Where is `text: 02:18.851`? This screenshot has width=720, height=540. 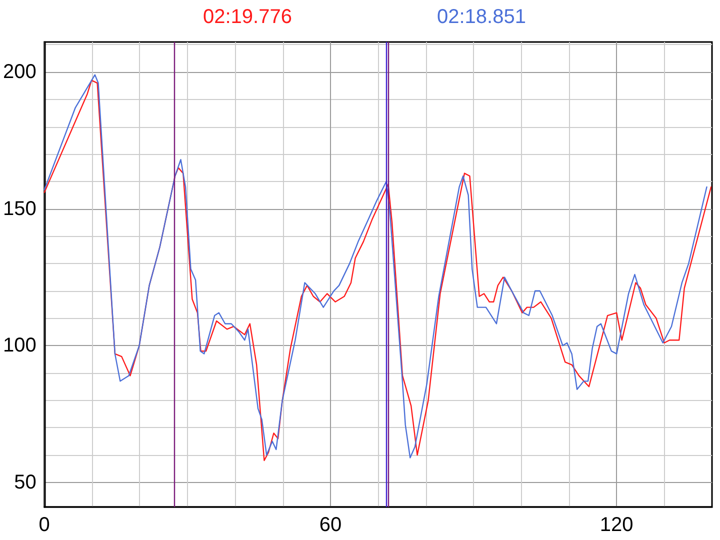
text: 02:18.851 is located at coordinates (481, 17).